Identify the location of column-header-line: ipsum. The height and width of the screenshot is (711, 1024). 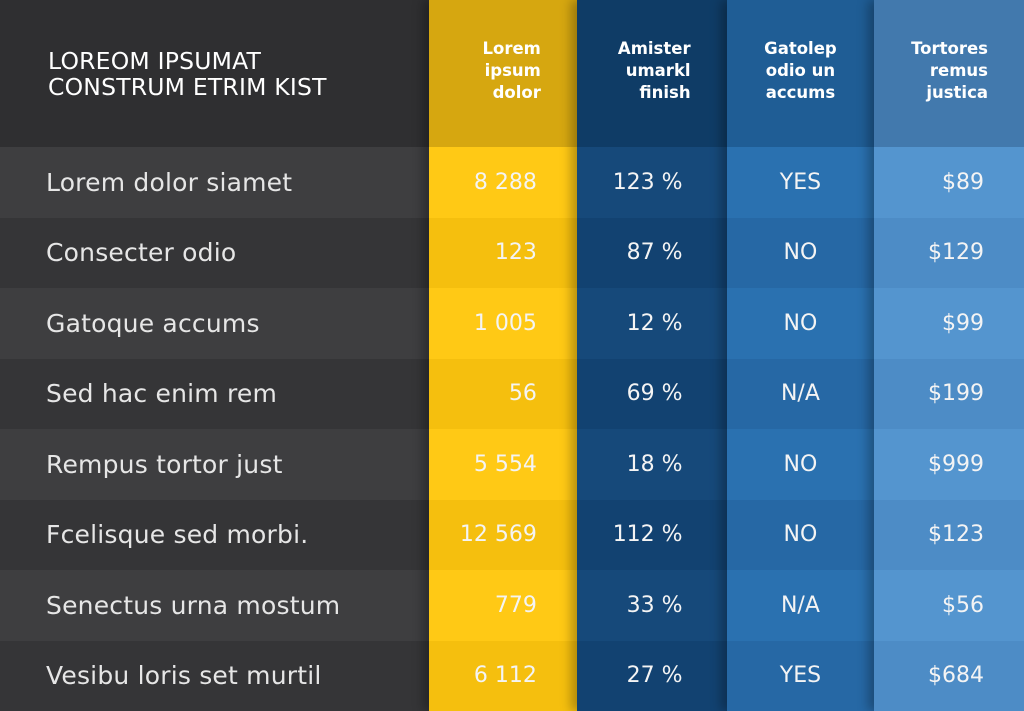
(512, 70).